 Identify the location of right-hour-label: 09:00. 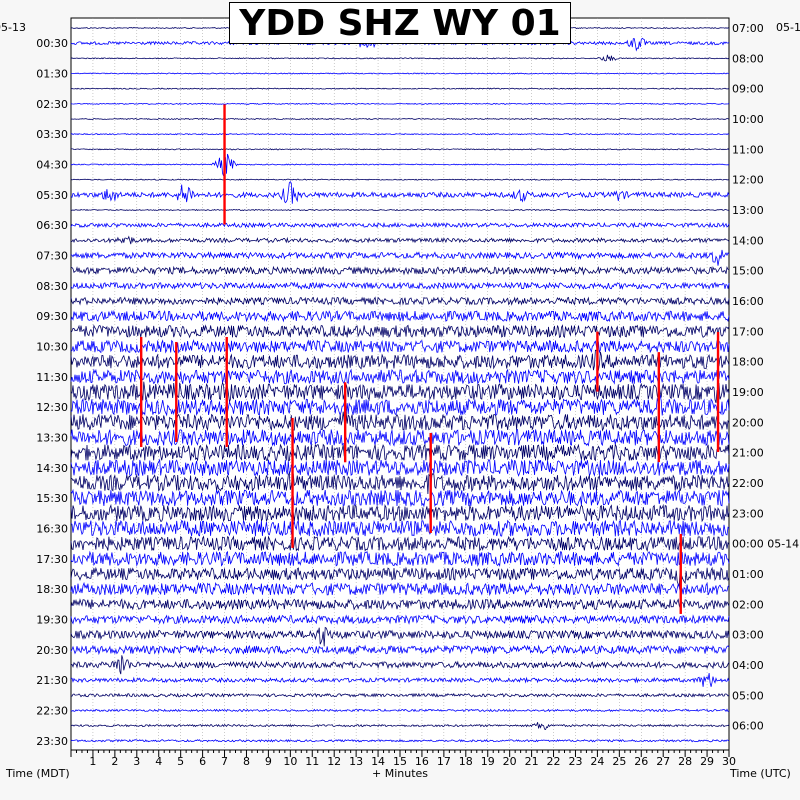
(748, 89).